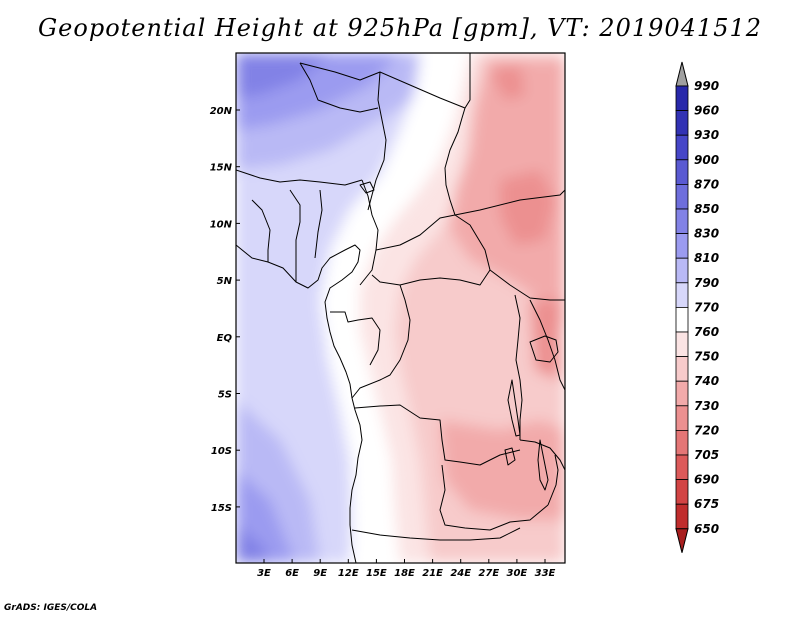 Image resolution: width=800 pixels, height=618 pixels. What do you see at coordinates (460, 573) in the screenshot?
I see `lon-tick-label: 24E` at bounding box center [460, 573].